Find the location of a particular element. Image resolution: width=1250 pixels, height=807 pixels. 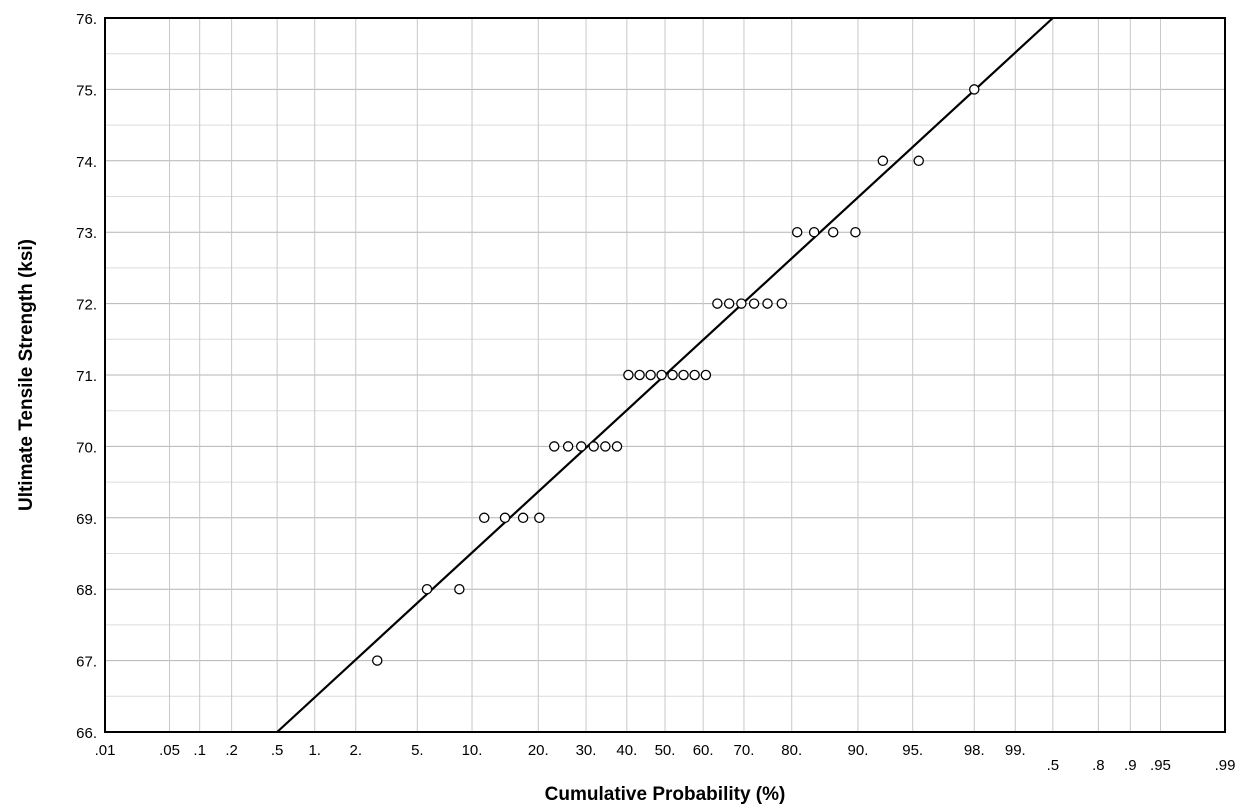

y-tick-label: 71. is located at coordinates (86, 376).